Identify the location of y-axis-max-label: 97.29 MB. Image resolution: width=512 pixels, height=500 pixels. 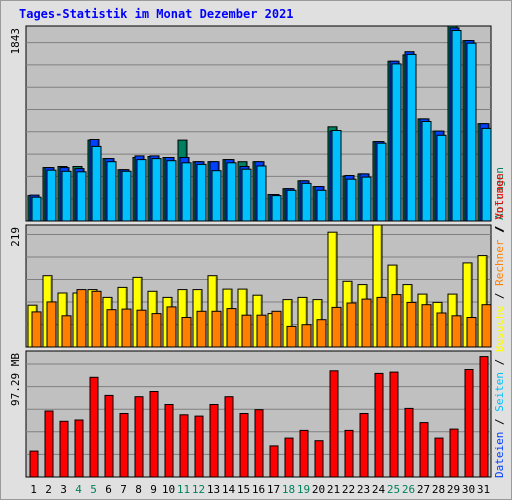
(15, 379).